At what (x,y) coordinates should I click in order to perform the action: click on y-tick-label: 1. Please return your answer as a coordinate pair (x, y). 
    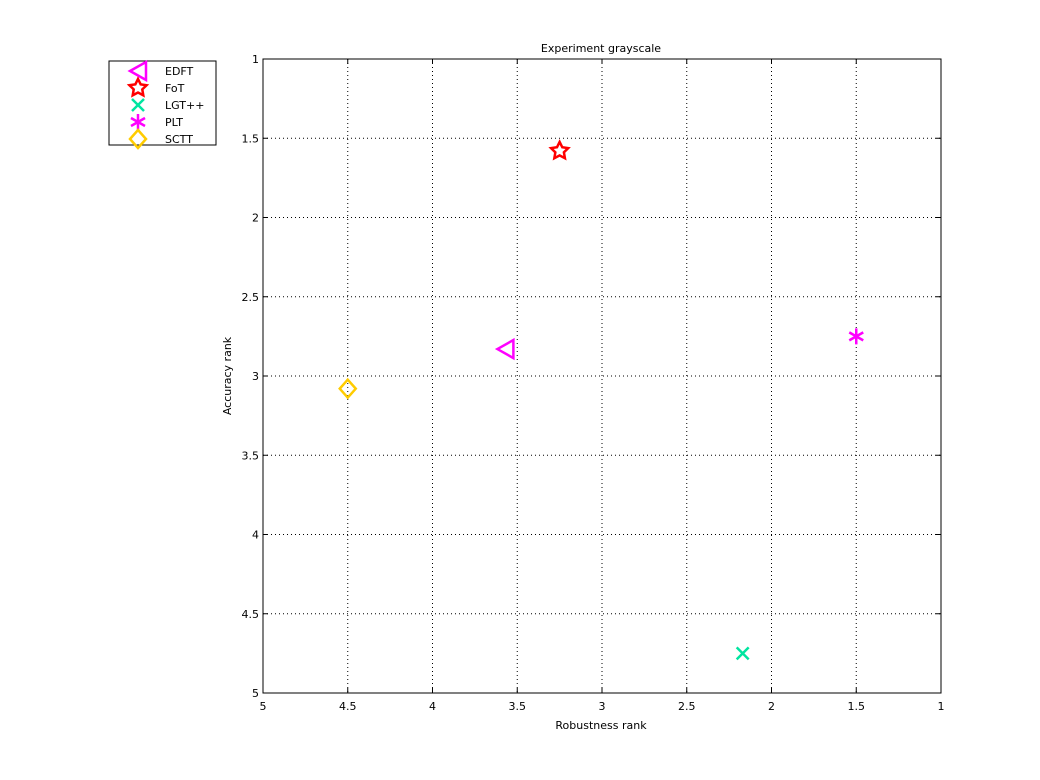
    Looking at the image, I should click on (255, 59).